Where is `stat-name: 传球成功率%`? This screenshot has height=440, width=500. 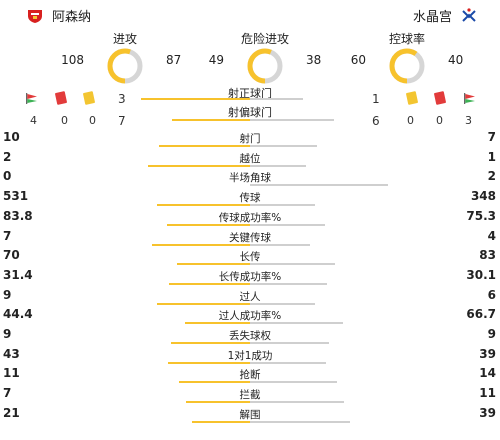 stat-name: 传球成功率% is located at coordinates (250, 217).